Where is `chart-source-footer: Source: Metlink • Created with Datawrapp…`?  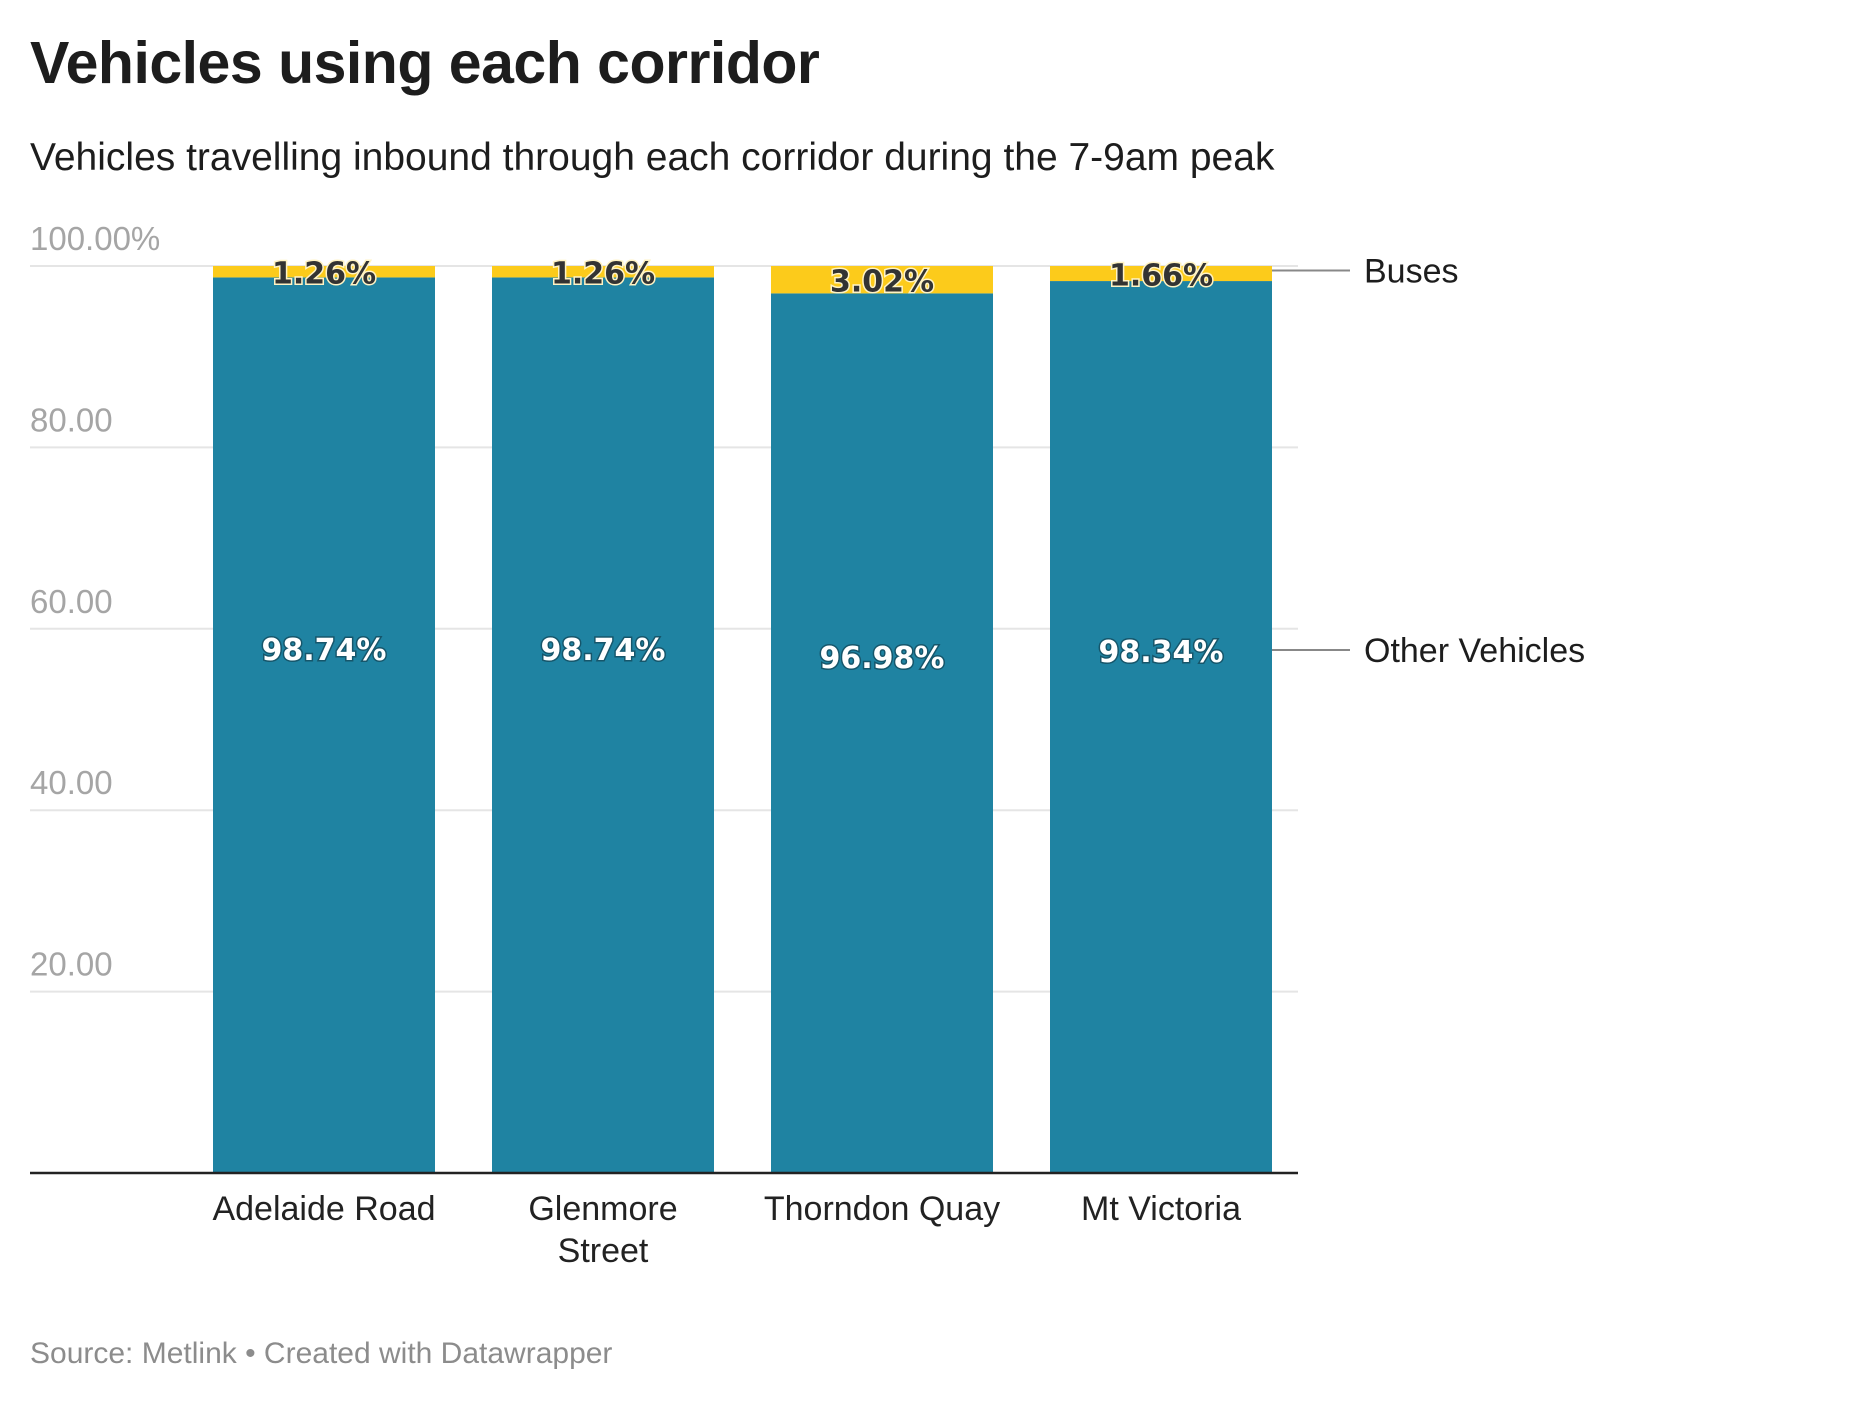 chart-source-footer: Source: Metlink • Created with Datawrapp… is located at coordinates (321, 1353).